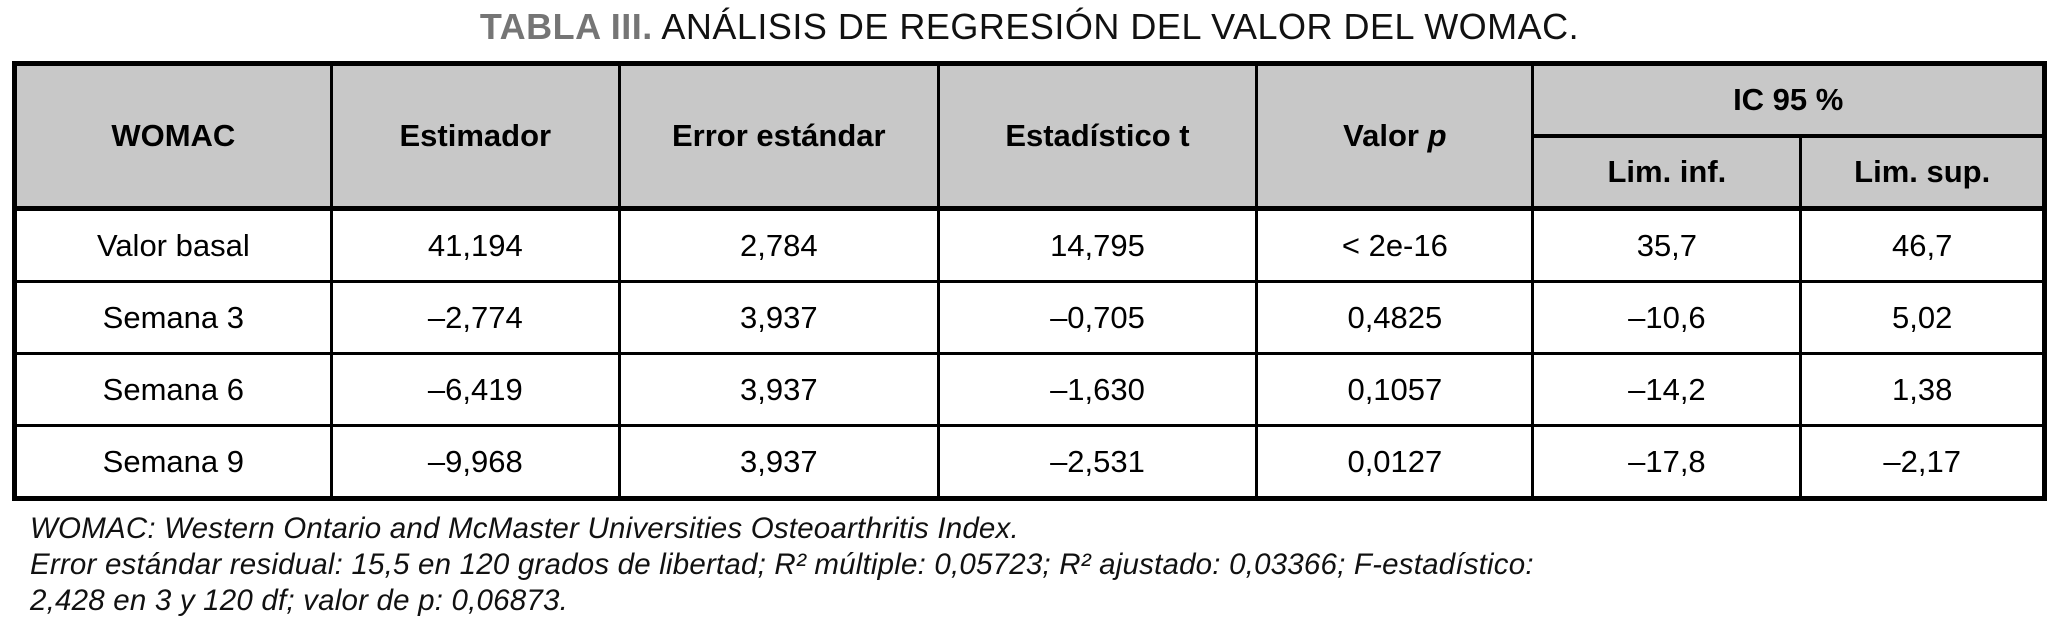  I want to click on header-womac: WOMAC, so click(173, 136).